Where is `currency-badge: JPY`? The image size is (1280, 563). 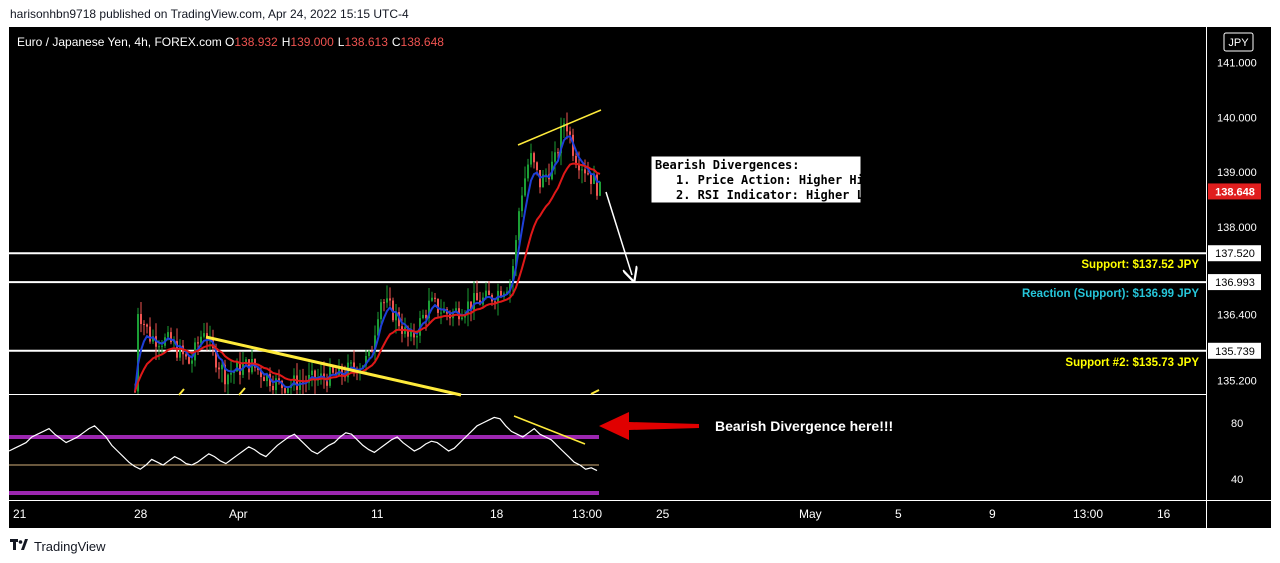
currency-badge: JPY is located at coordinates (1238, 42).